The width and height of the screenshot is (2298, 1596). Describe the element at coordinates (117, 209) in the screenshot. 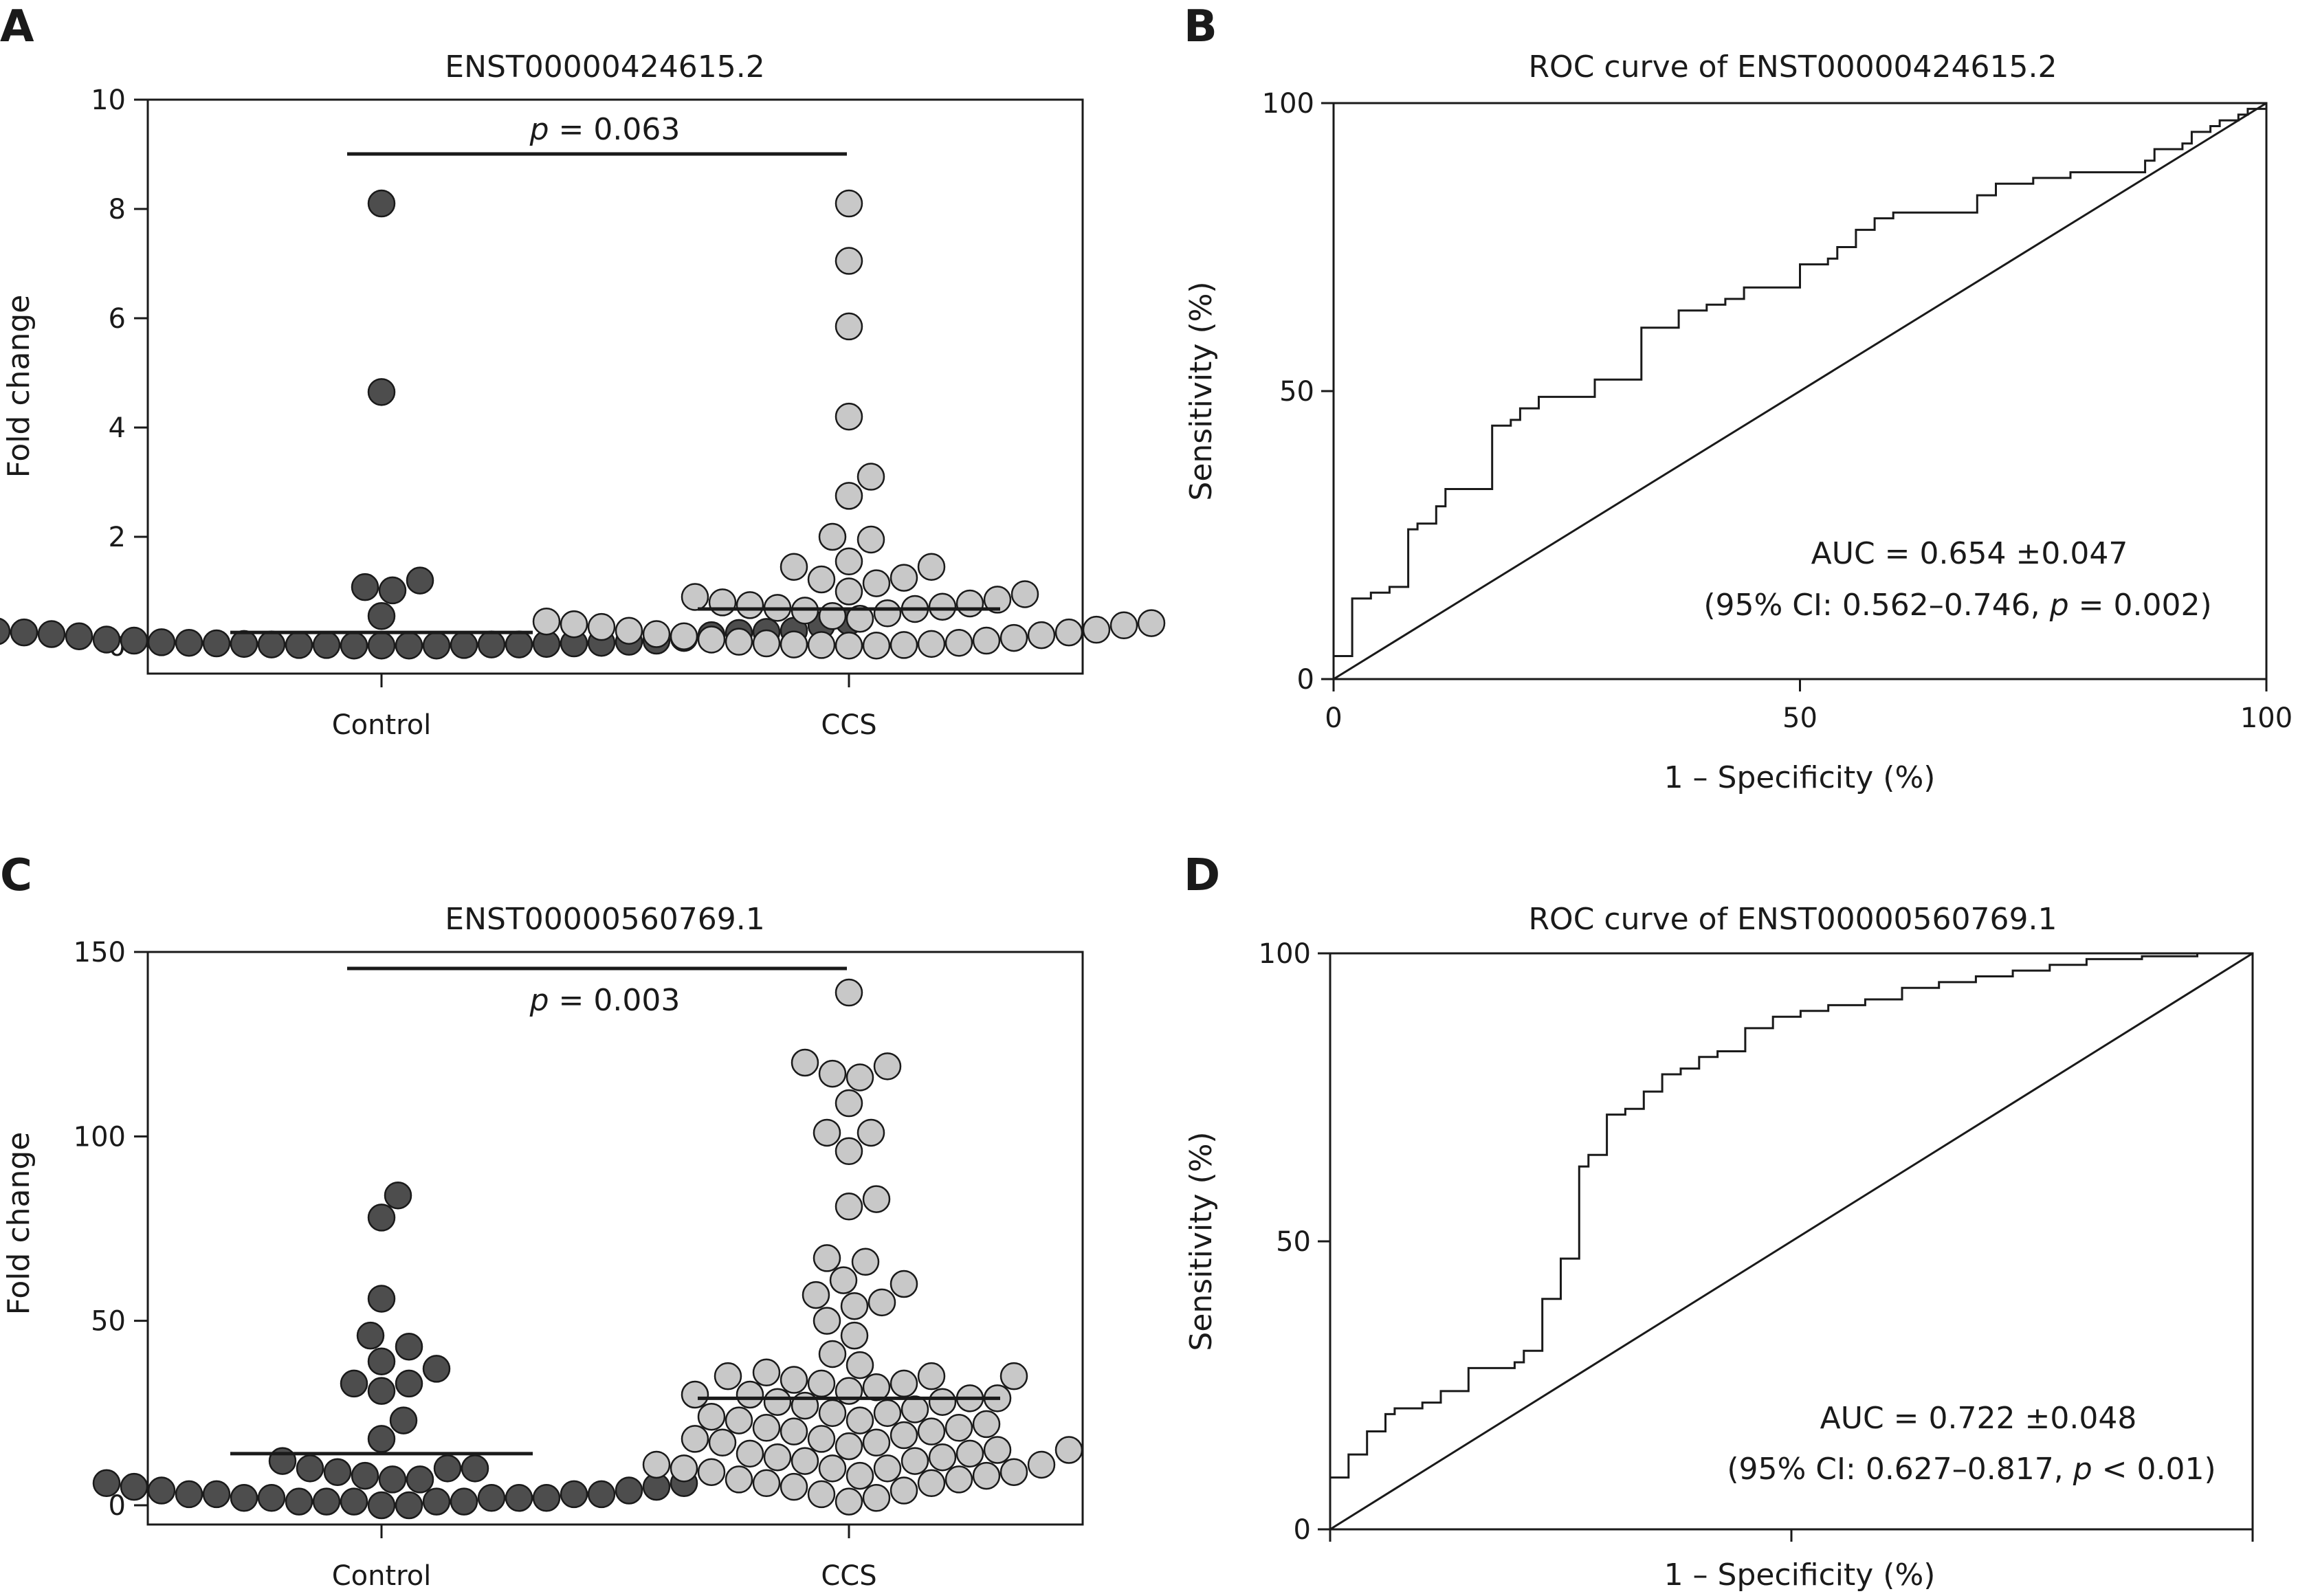

I see `y-tick-label: 8` at that location.